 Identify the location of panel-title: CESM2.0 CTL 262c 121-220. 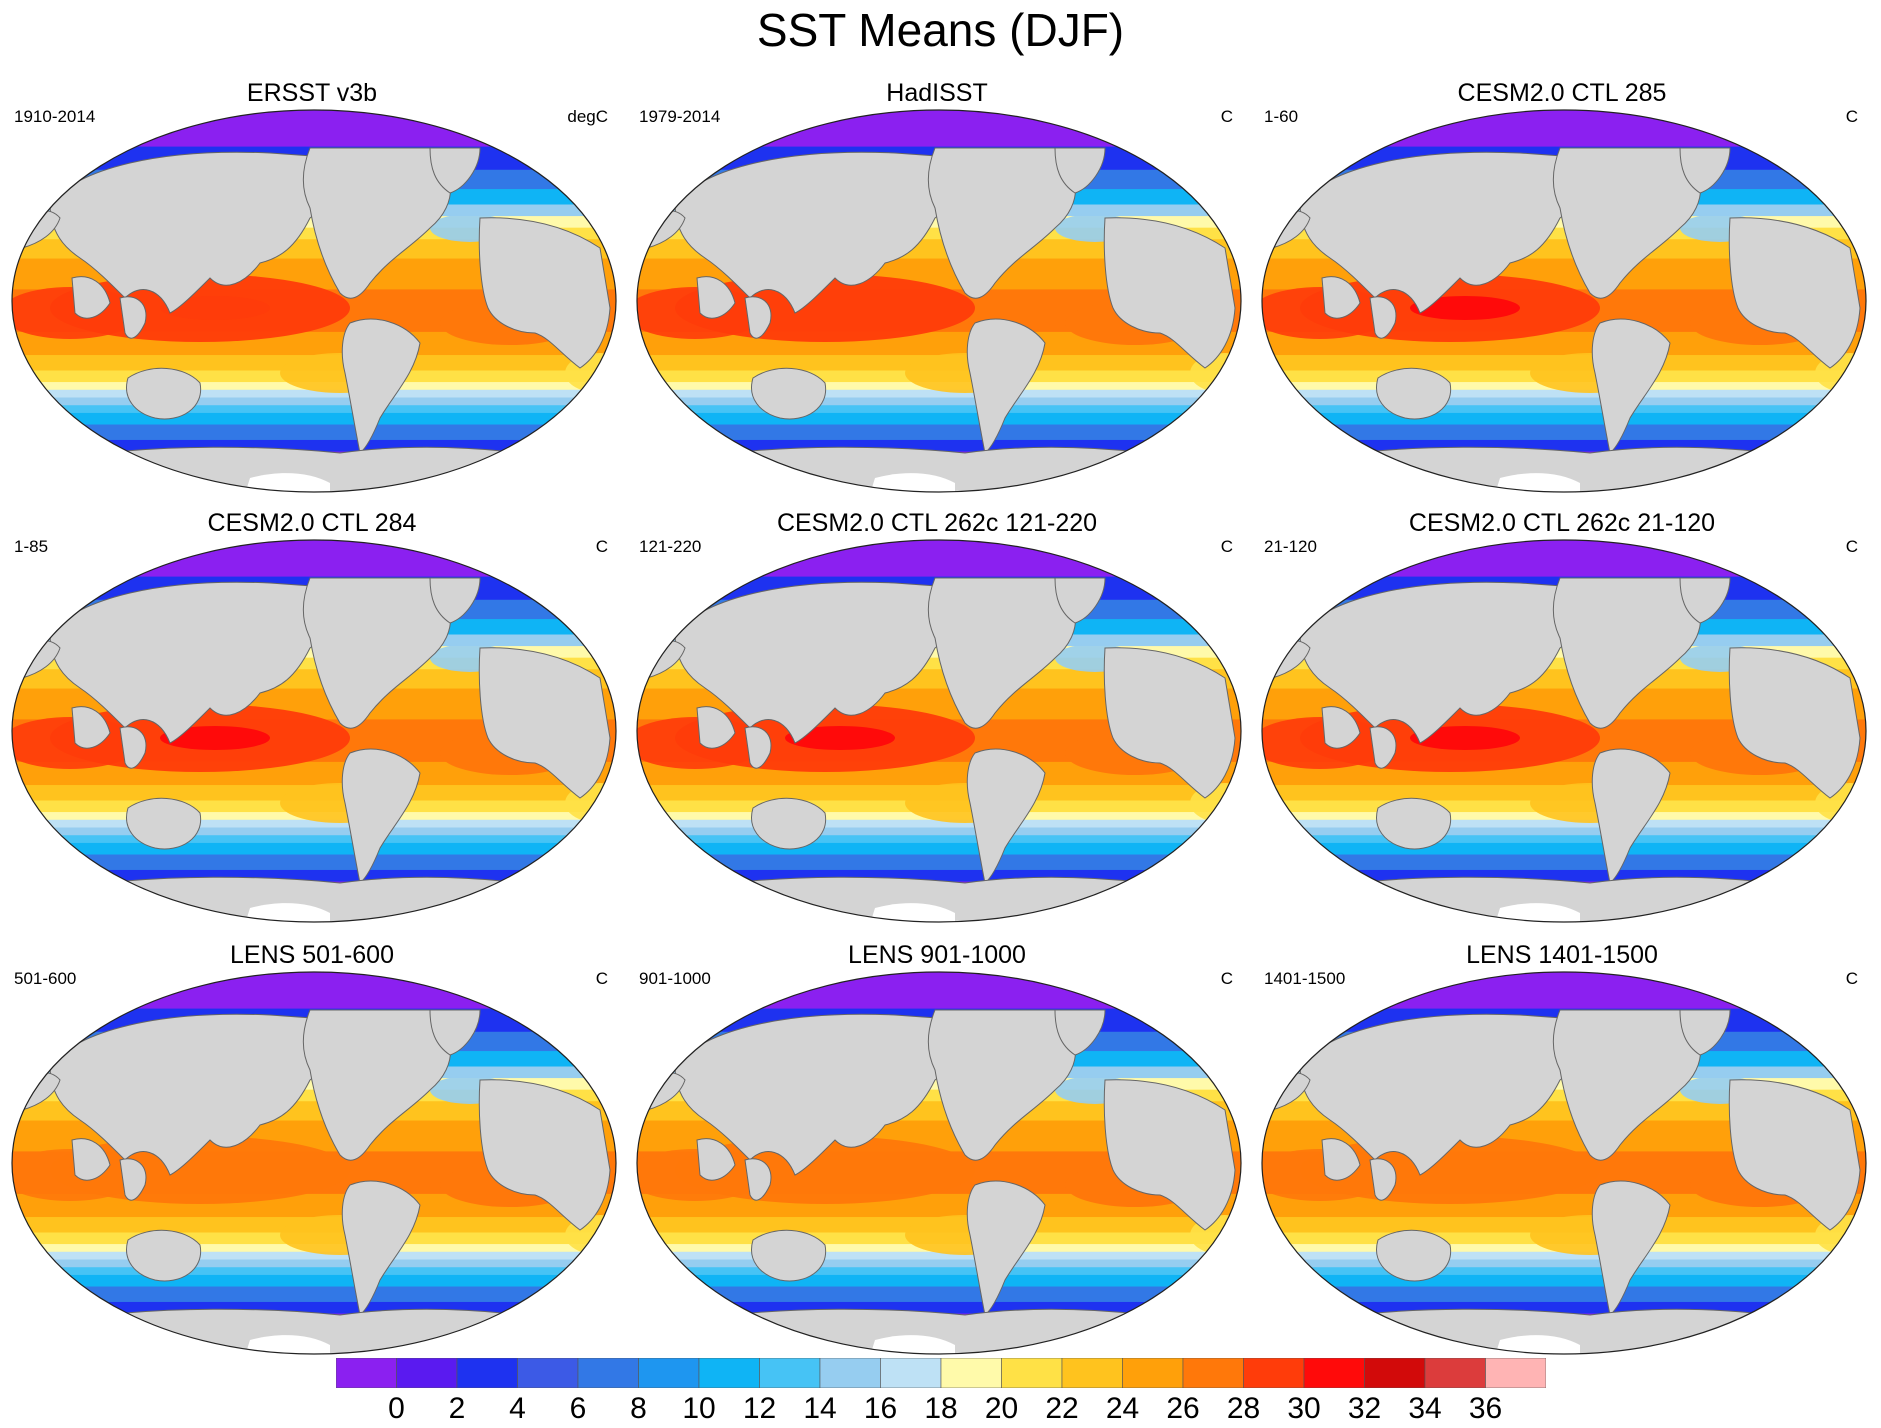
(937, 523).